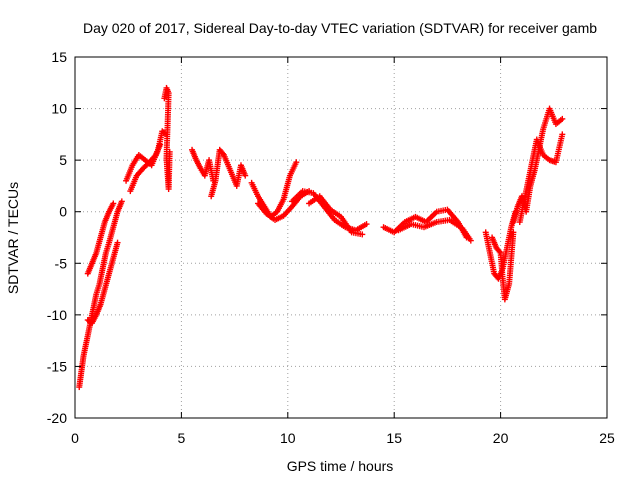 Image resolution: width=640 pixels, height=480 pixels. What do you see at coordinates (63, 212) in the screenshot?
I see `y-tick-label: 0` at bounding box center [63, 212].